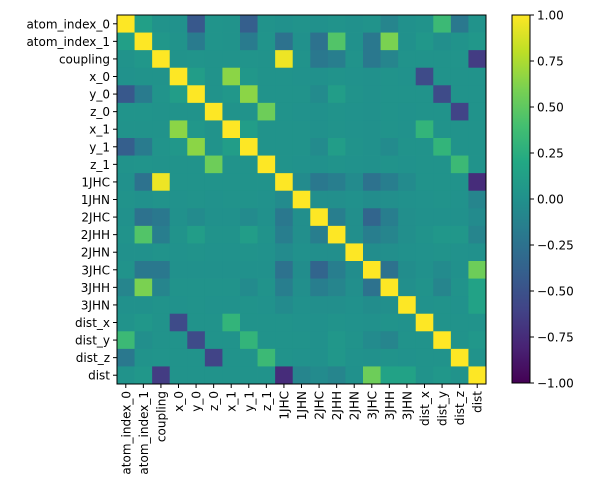  Describe the element at coordinates (550, 154) in the screenshot. I see `colorbar-tick-label: 0.25` at that location.